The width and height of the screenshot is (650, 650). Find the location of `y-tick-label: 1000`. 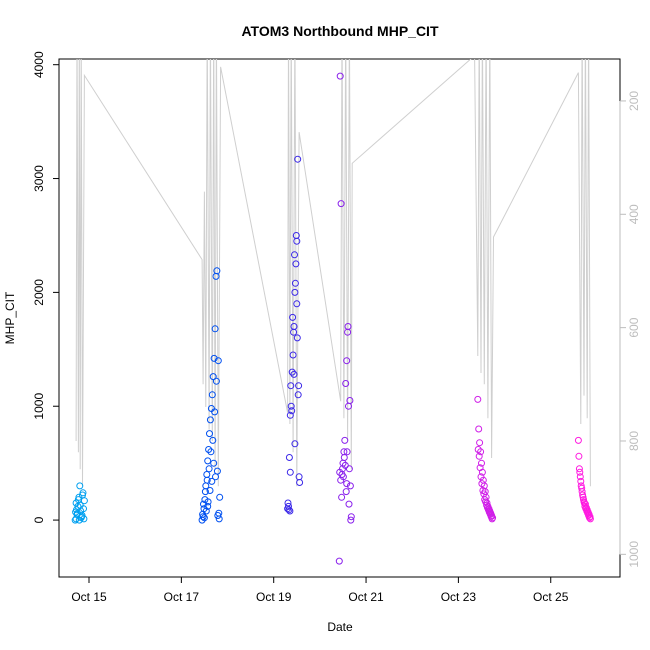

y-tick-label: 1000 is located at coordinates (39, 406).